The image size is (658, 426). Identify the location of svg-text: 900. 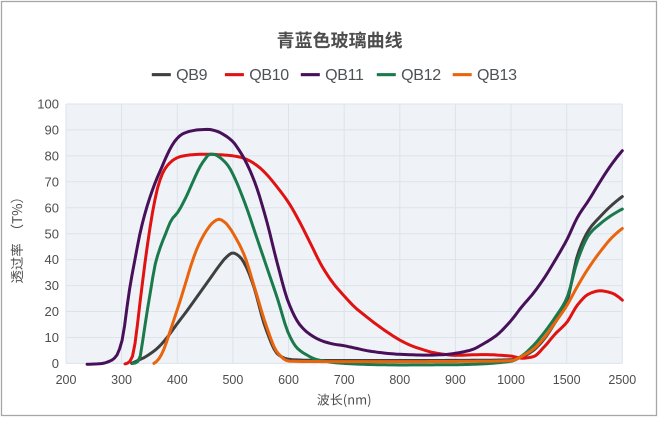
(455, 380).